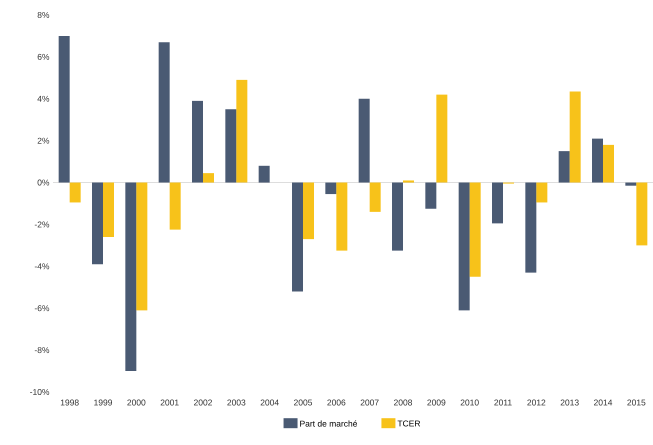 This screenshot has height=445, width=653. I want to click on x-tick-label: 1998, so click(69, 403).